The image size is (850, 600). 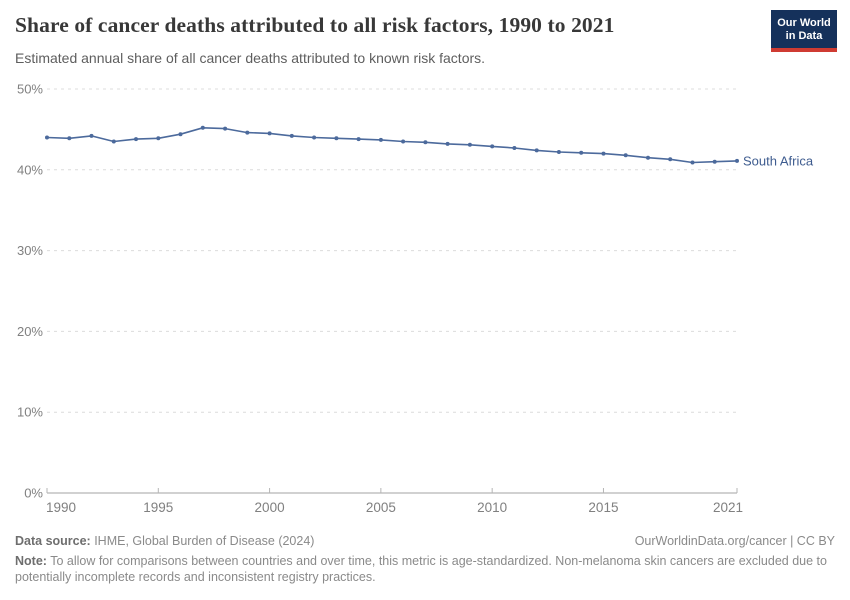 What do you see at coordinates (778, 160) in the screenshot?
I see `series-label: South Africa` at bounding box center [778, 160].